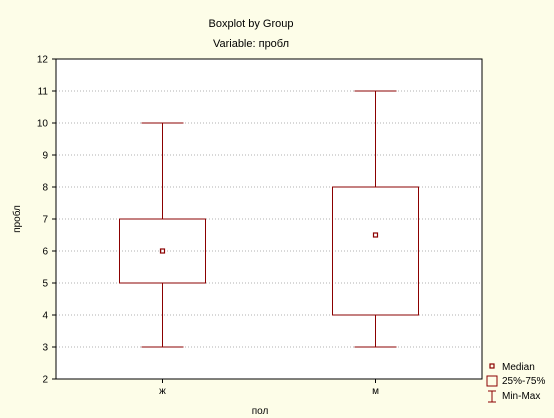 Image resolution: width=554 pixels, height=418 pixels. I want to click on y-tick-label: 7, so click(45, 220).